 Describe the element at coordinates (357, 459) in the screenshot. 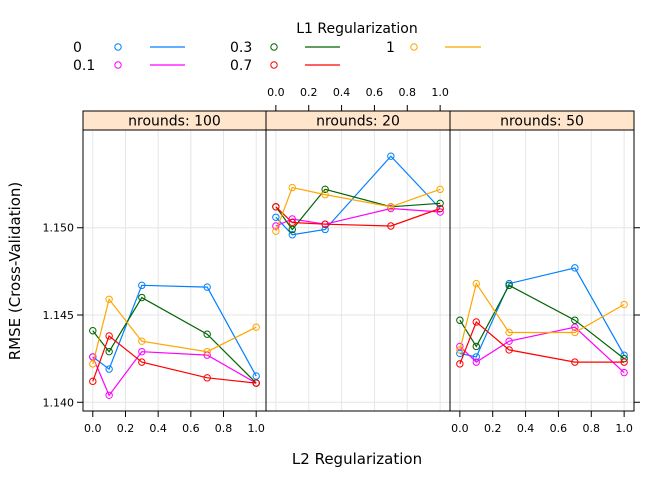

I see `x-axis-title: L2 Regularization` at that location.